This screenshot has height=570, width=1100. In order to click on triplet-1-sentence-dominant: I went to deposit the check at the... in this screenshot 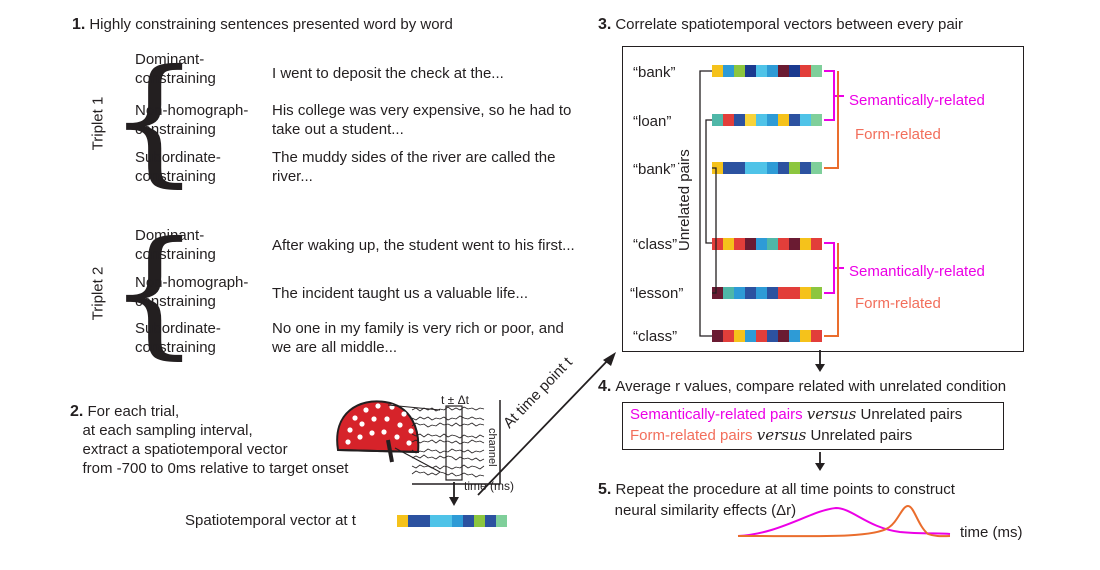, I will do `click(388, 73)`.